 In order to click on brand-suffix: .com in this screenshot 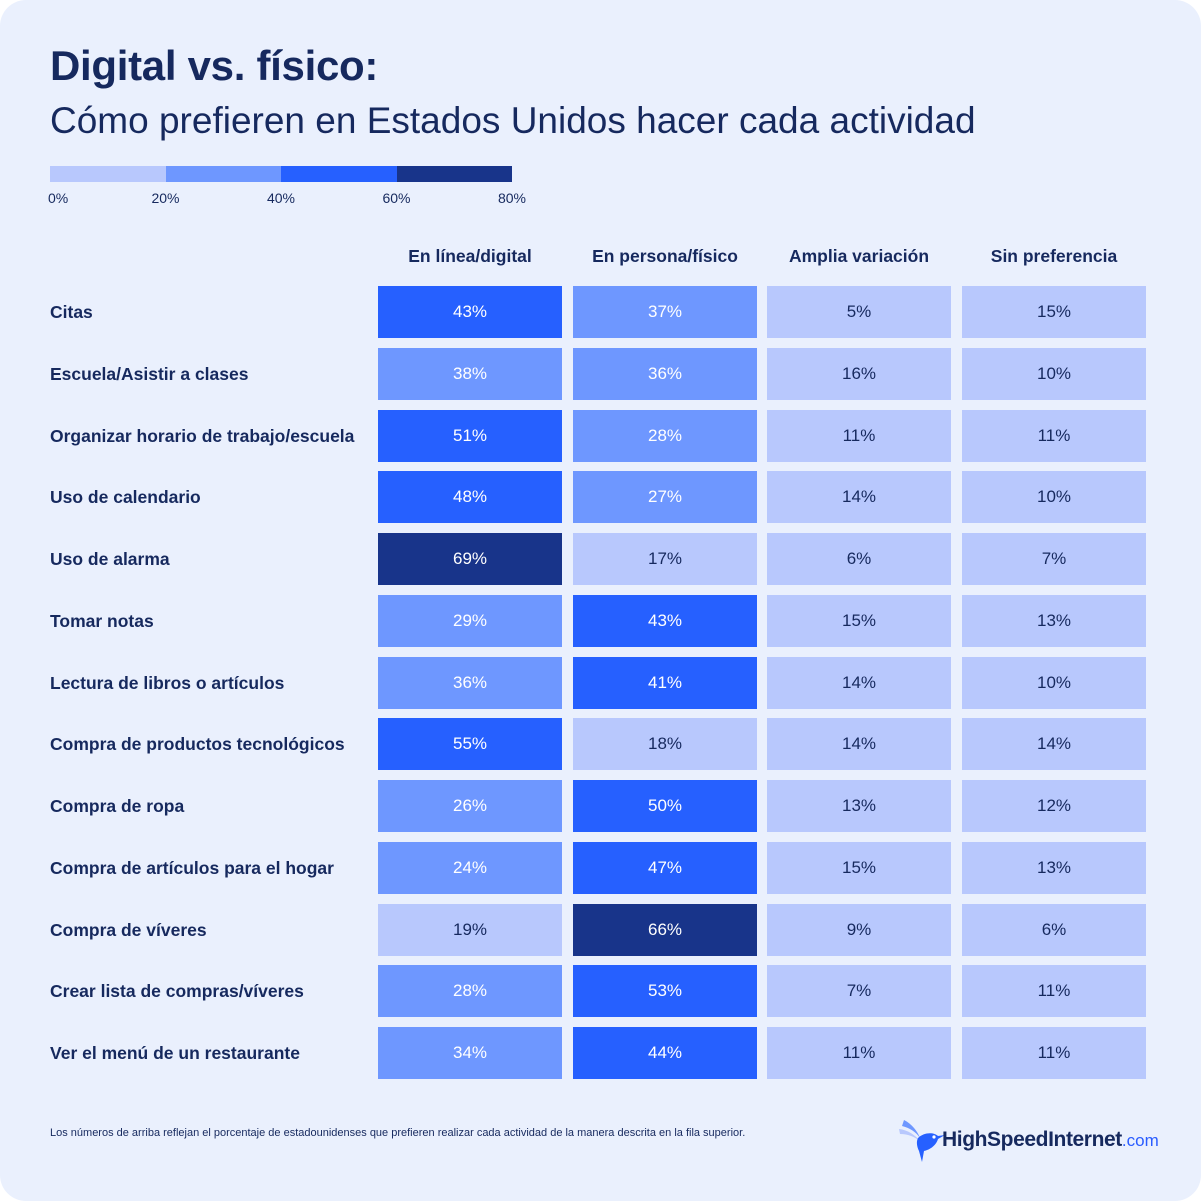, I will do `click(1140, 1140)`.